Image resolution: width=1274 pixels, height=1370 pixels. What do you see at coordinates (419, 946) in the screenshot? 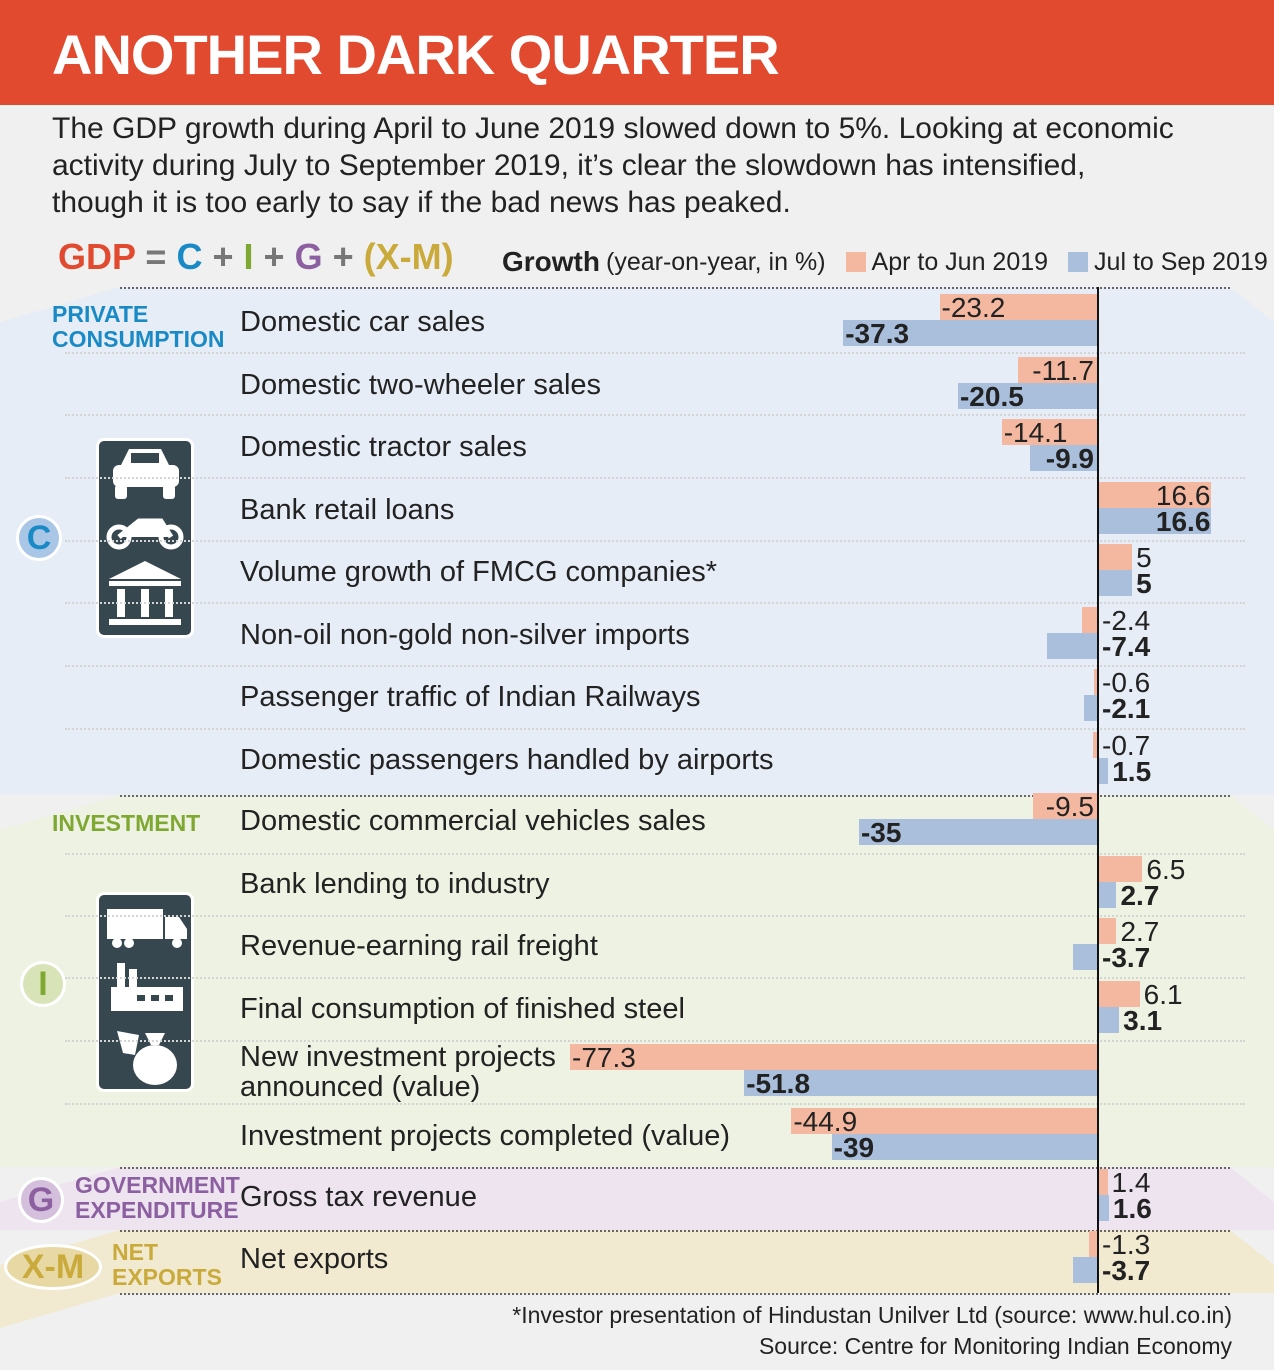
I see `row-label: Revenue-earning rail freight` at bounding box center [419, 946].